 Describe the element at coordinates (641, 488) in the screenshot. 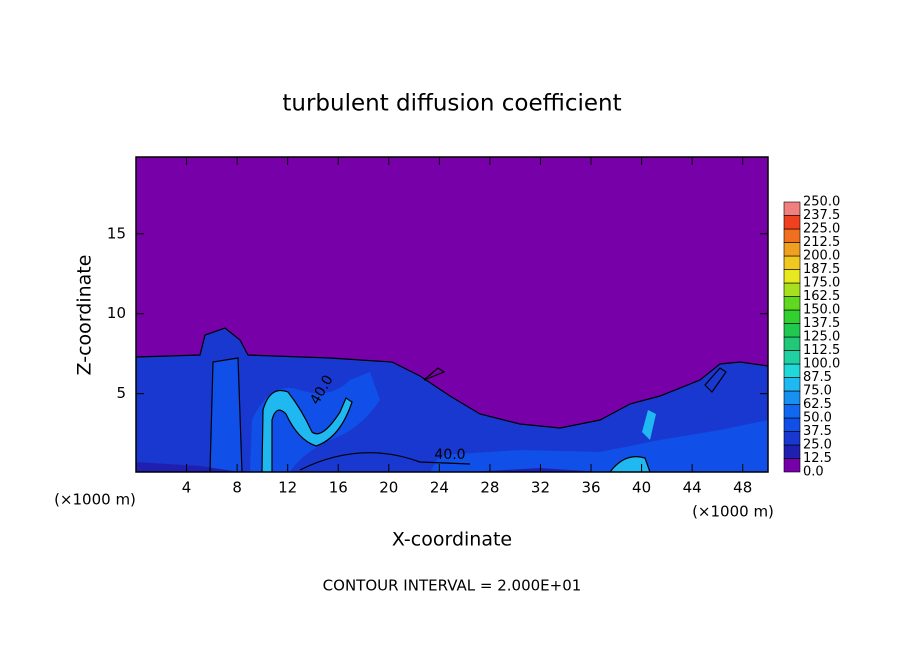

I see `x-tick-label: 40` at that location.